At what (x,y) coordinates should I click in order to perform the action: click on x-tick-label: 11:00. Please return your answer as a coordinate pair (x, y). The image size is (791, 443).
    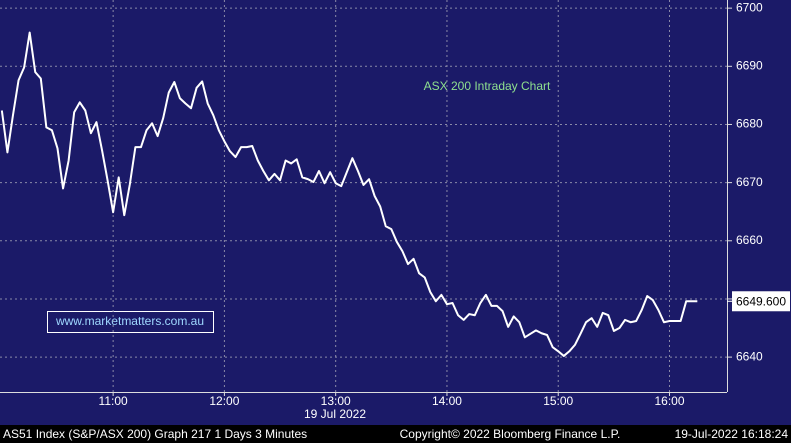
    Looking at the image, I should click on (113, 401).